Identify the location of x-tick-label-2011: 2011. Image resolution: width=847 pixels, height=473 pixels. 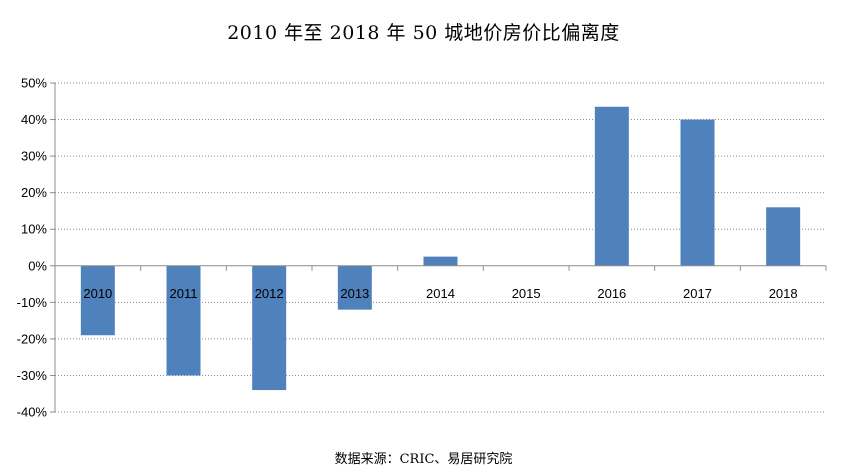
(184, 293).